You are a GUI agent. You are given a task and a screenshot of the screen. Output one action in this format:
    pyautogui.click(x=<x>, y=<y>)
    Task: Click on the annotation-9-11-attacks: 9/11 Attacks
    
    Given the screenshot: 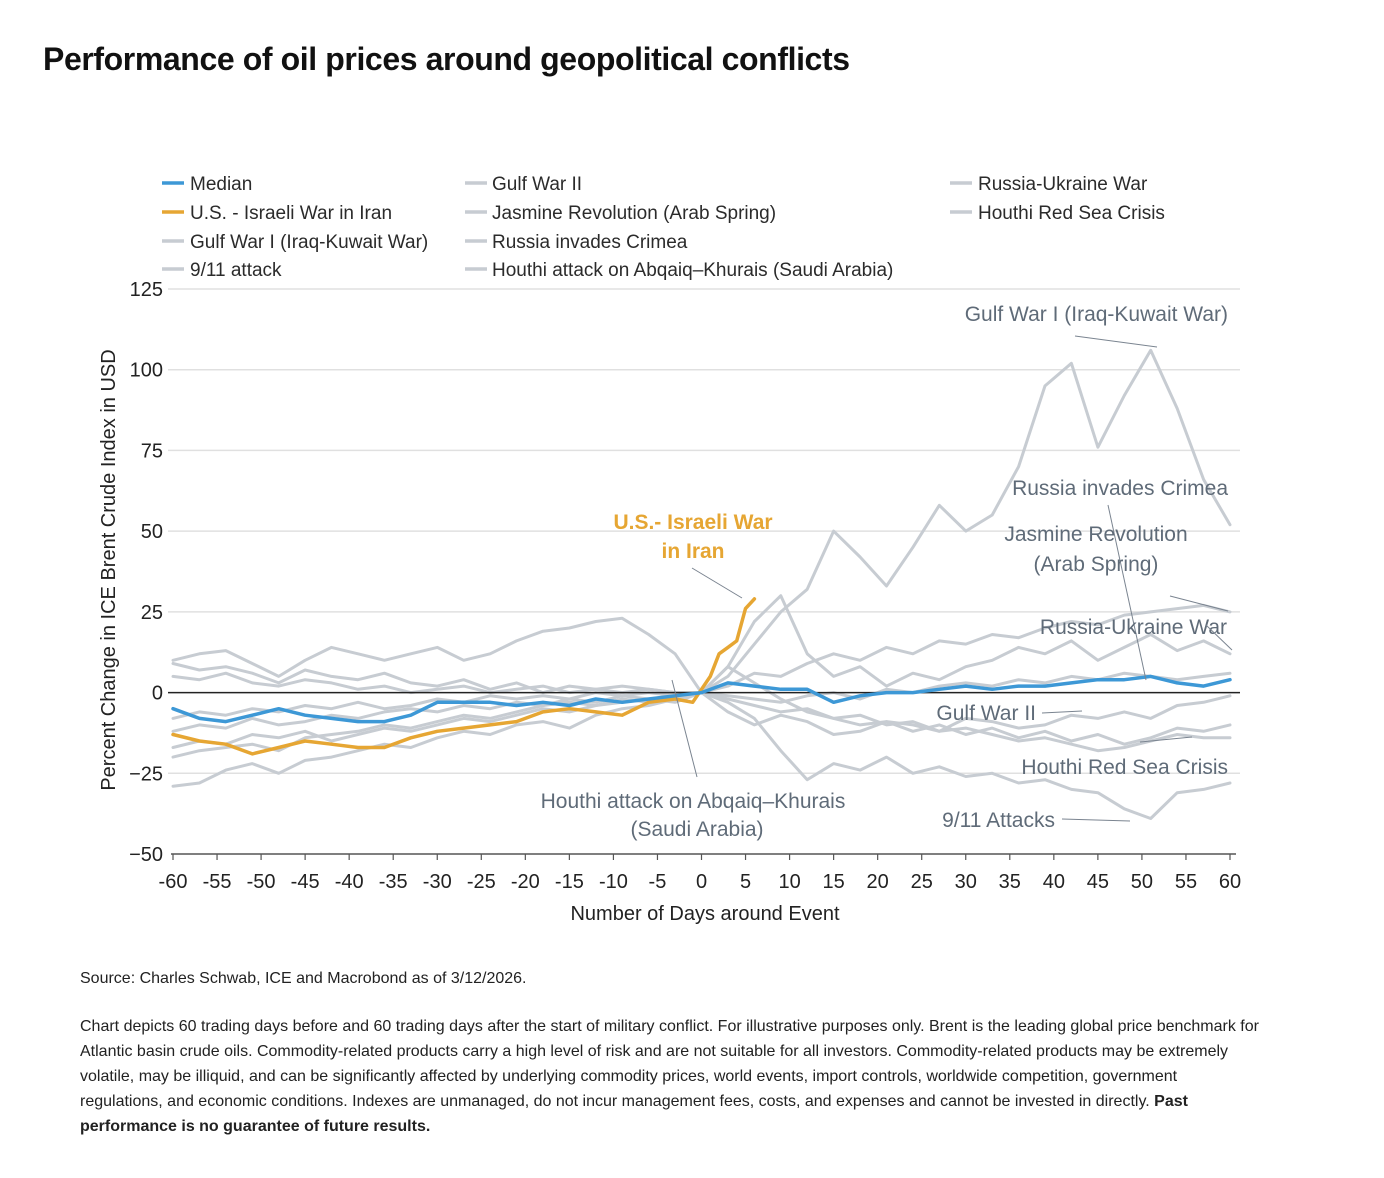 What is the action you would take?
    pyautogui.click(x=1036, y=820)
    